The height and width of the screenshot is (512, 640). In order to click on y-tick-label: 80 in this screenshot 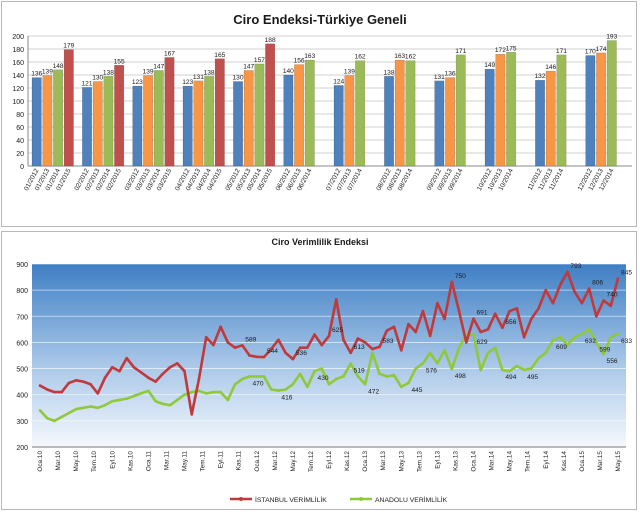, I will do `click(20, 115)`.